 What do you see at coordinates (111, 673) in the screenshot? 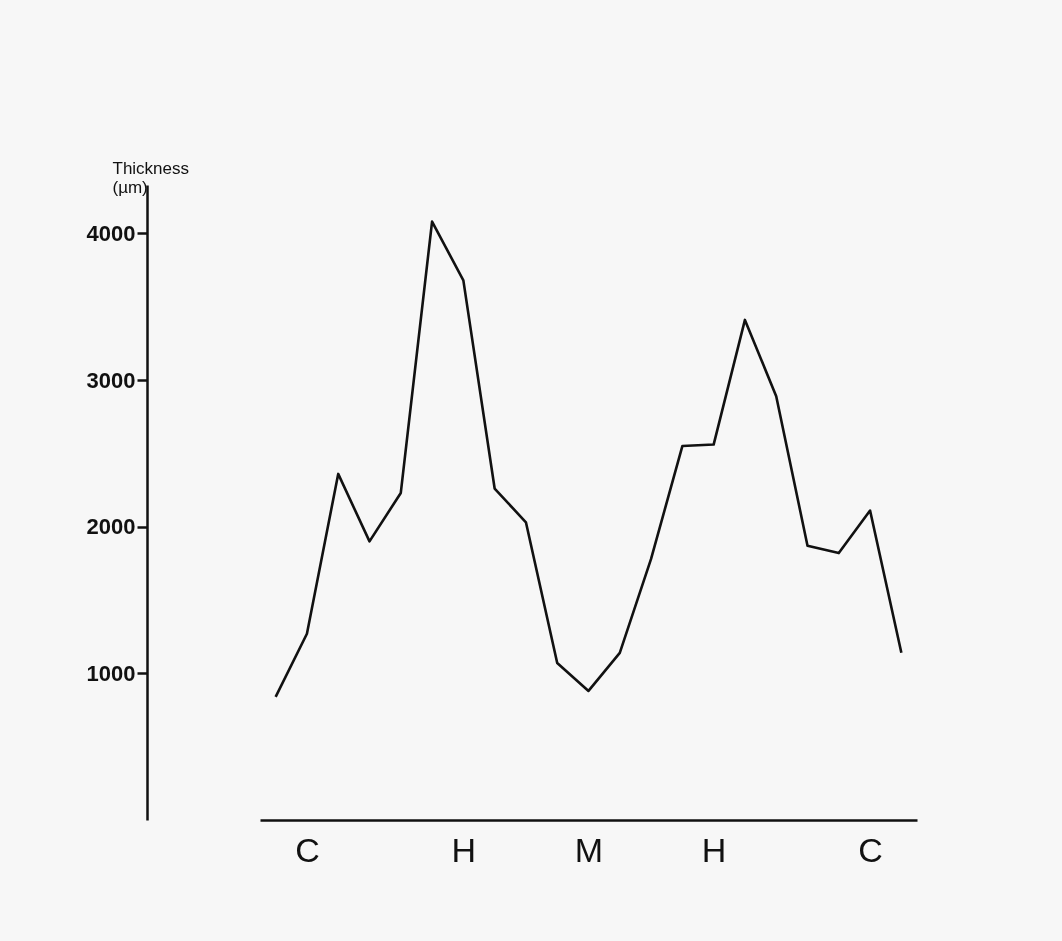
I see `y-tick-label: 1000` at bounding box center [111, 673].